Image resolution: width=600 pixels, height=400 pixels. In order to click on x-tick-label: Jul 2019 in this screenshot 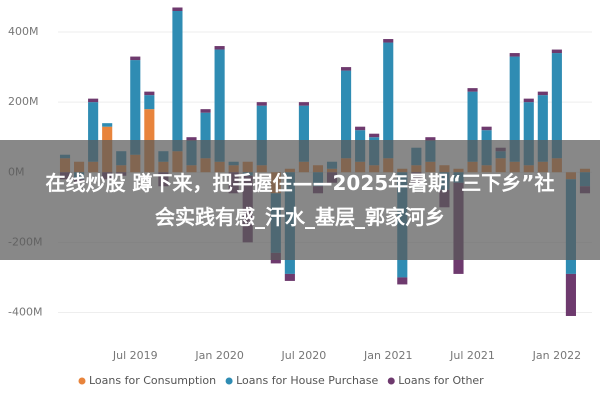, I will do `click(135, 355)`.